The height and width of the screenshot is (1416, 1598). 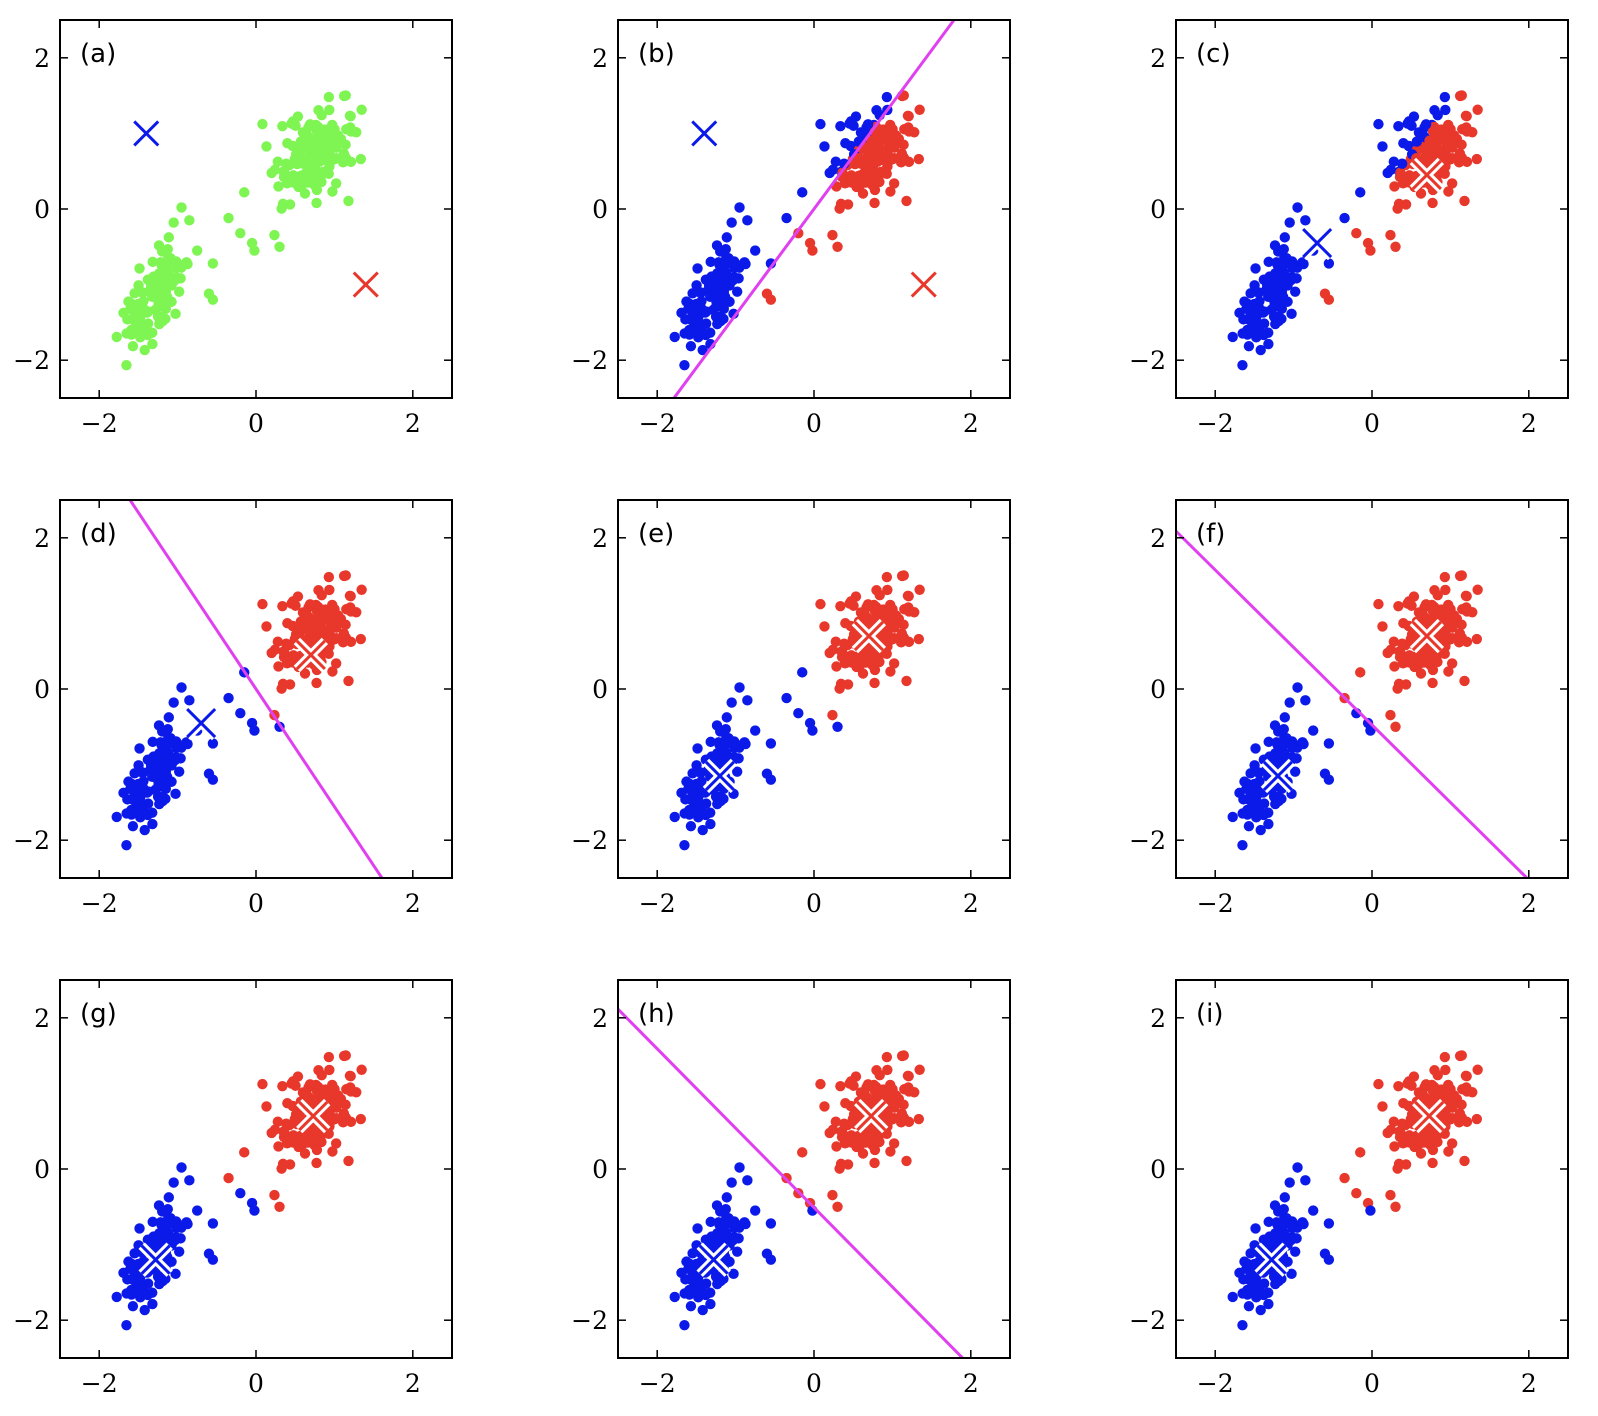 I want to click on panel-d: −2 0 2 −2 0 2 (d), so click(x=233, y=708).